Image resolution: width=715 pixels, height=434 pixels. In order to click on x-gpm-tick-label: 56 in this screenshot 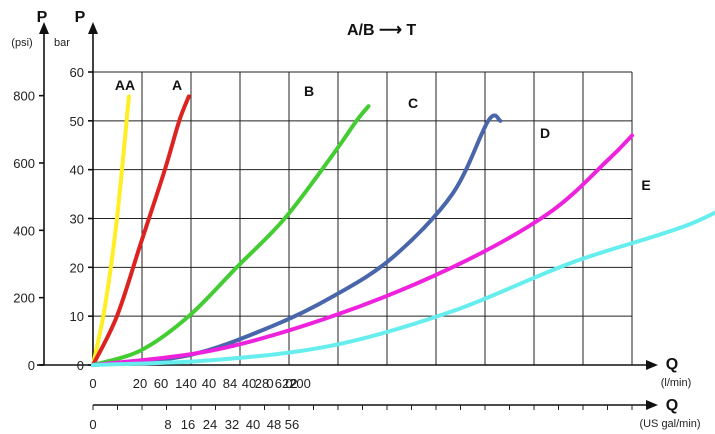, I will do `click(292, 424)`.